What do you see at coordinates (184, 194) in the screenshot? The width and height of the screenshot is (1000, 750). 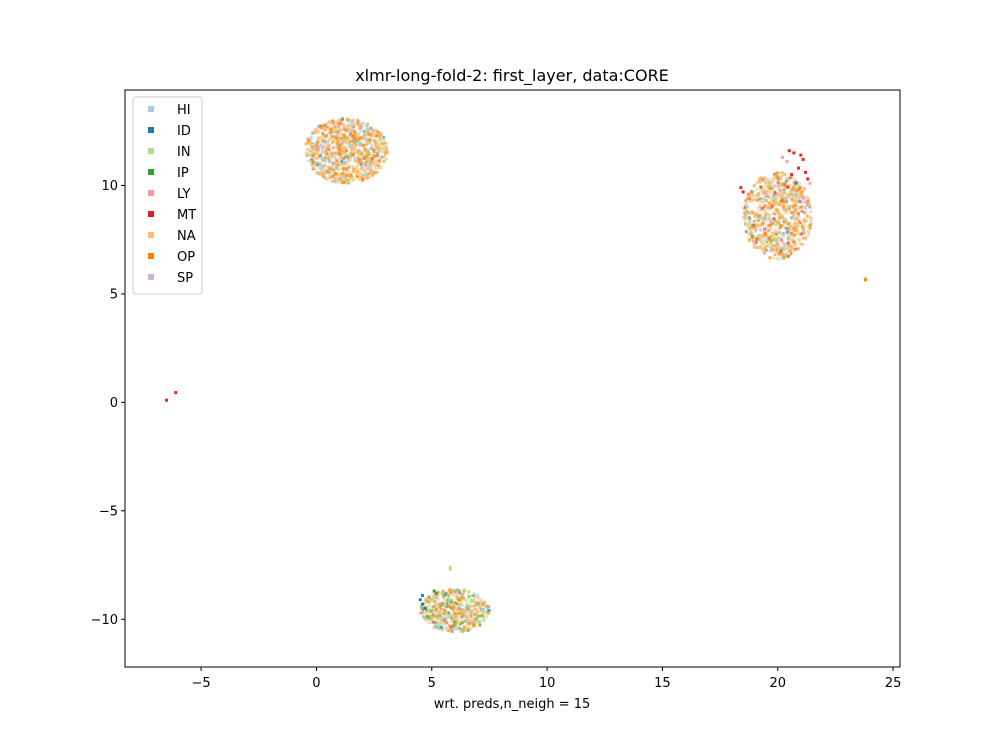 I see `legend-label-ly: LY` at bounding box center [184, 194].